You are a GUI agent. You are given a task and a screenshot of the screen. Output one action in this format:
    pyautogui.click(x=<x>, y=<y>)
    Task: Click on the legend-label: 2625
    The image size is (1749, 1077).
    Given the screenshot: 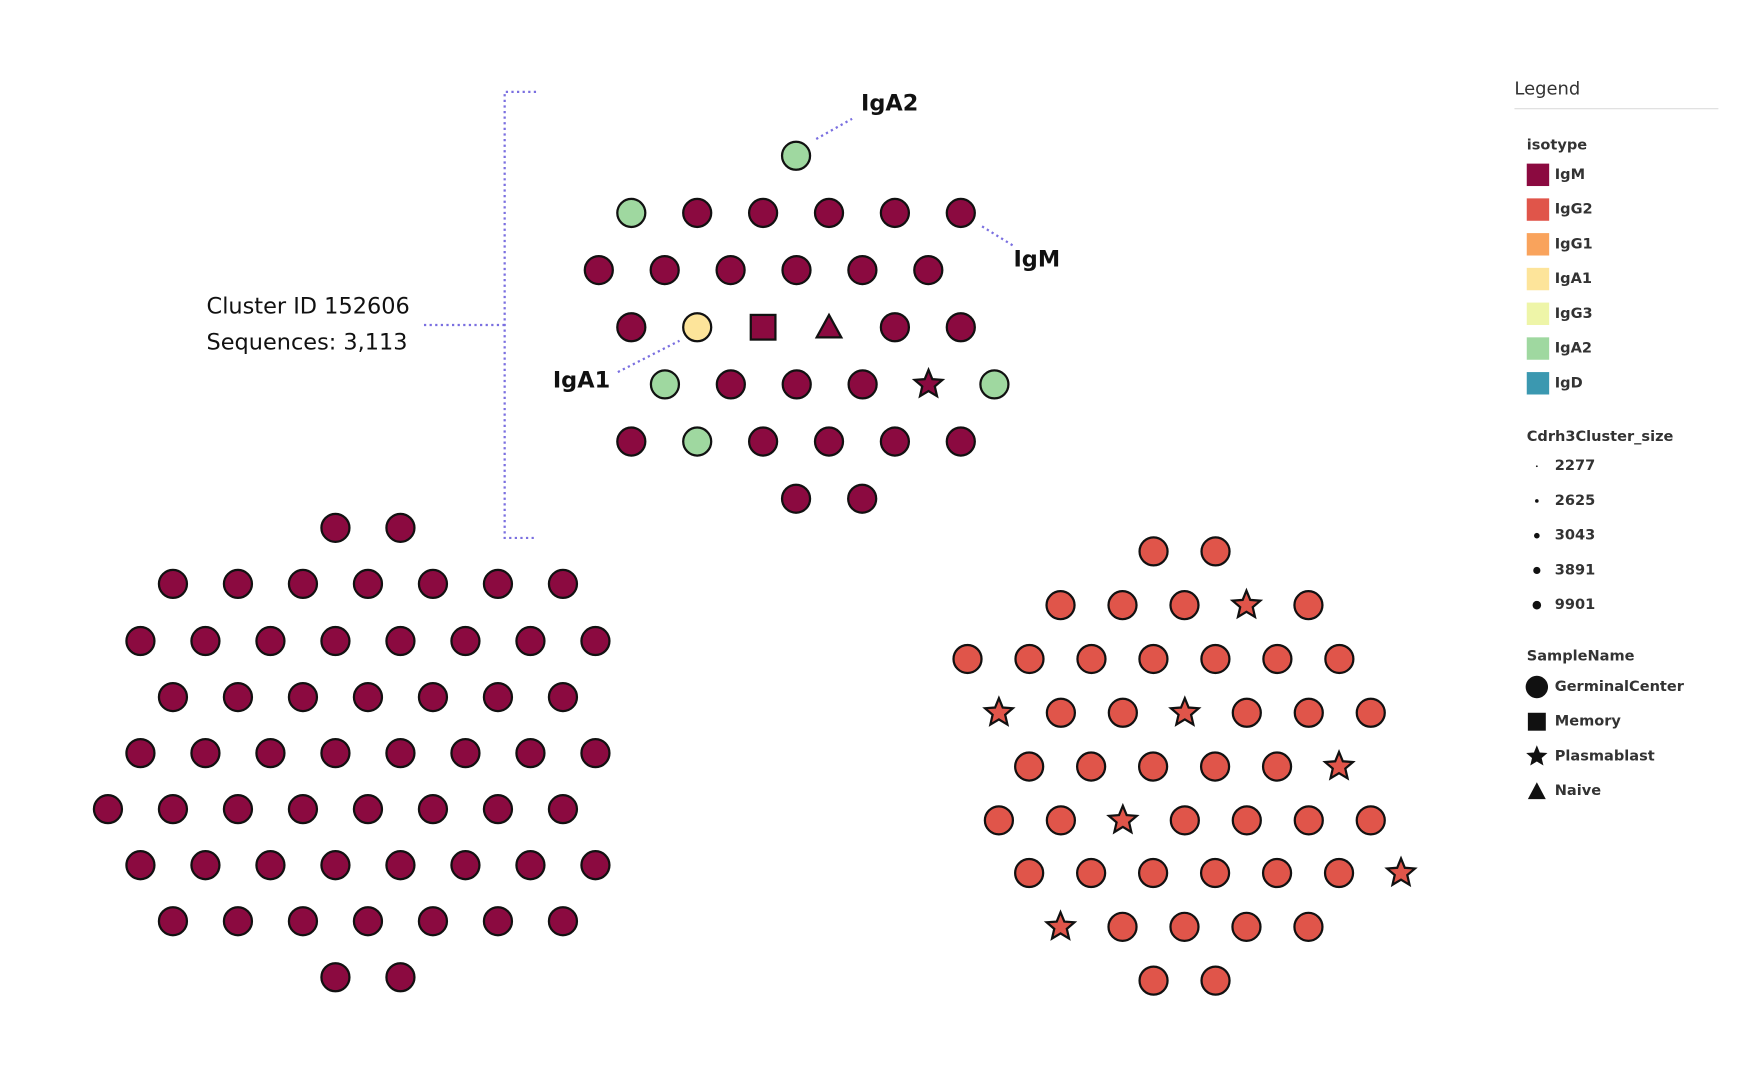 What is the action you would take?
    pyautogui.click(x=1575, y=500)
    